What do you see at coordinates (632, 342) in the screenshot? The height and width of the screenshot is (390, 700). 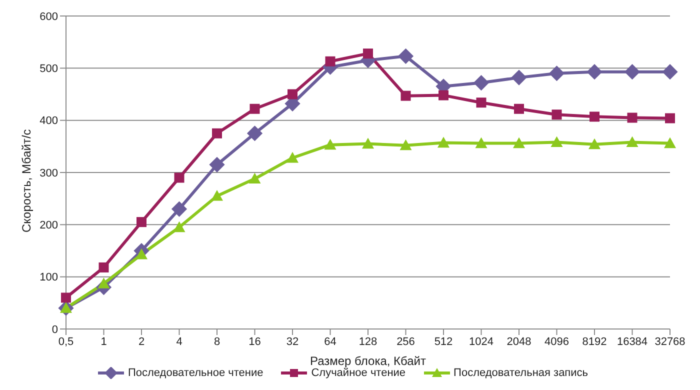 I see `x-tick-label: 16384` at bounding box center [632, 342].